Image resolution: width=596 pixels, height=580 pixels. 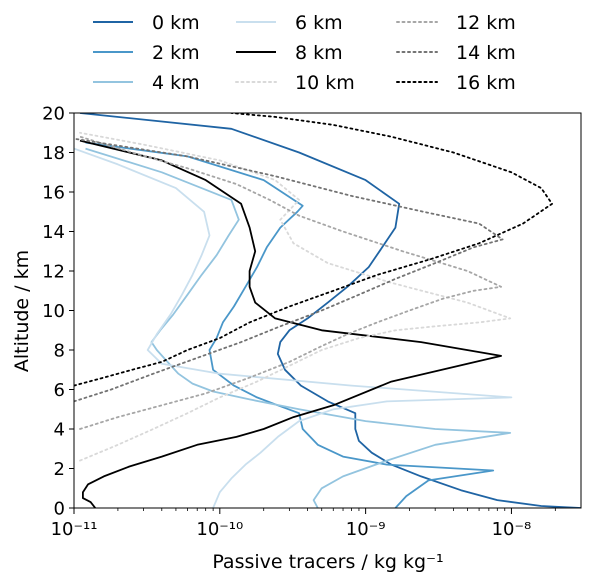 I want to click on y-tick-label: 4, so click(x=59, y=430).